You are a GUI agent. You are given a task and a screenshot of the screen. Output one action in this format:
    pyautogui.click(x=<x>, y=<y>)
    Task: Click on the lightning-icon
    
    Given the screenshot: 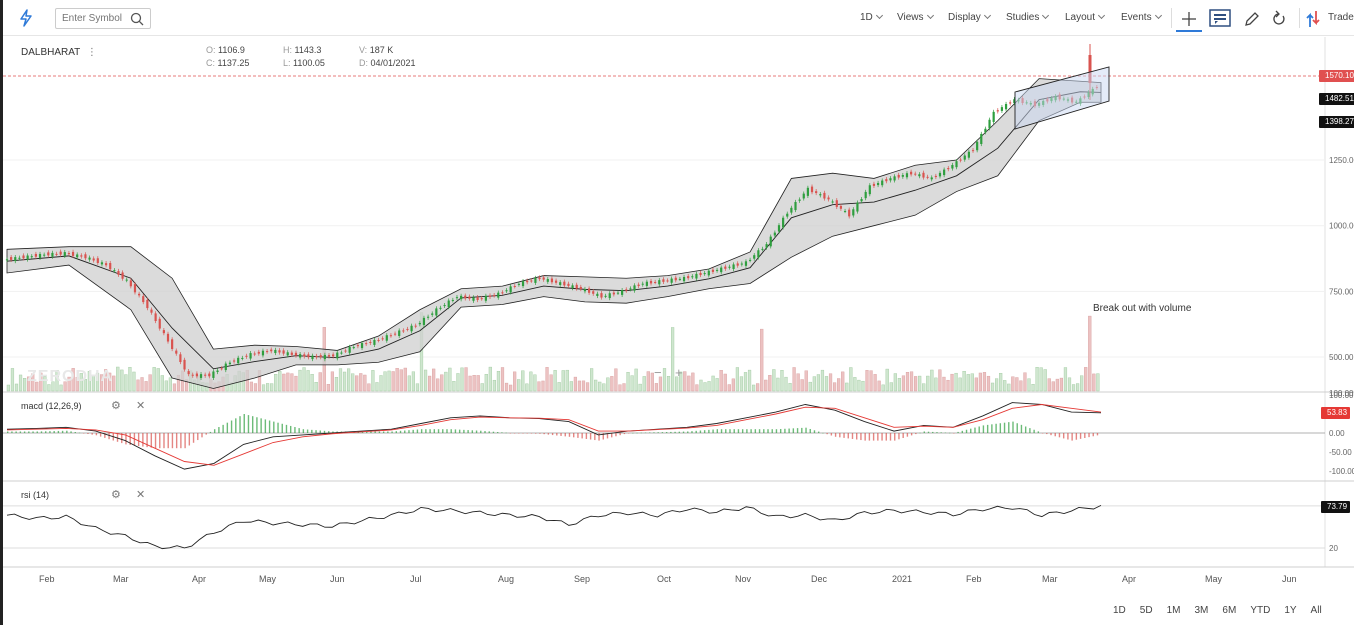 What is the action you would take?
    pyautogui.click(x=26, y=18)
    